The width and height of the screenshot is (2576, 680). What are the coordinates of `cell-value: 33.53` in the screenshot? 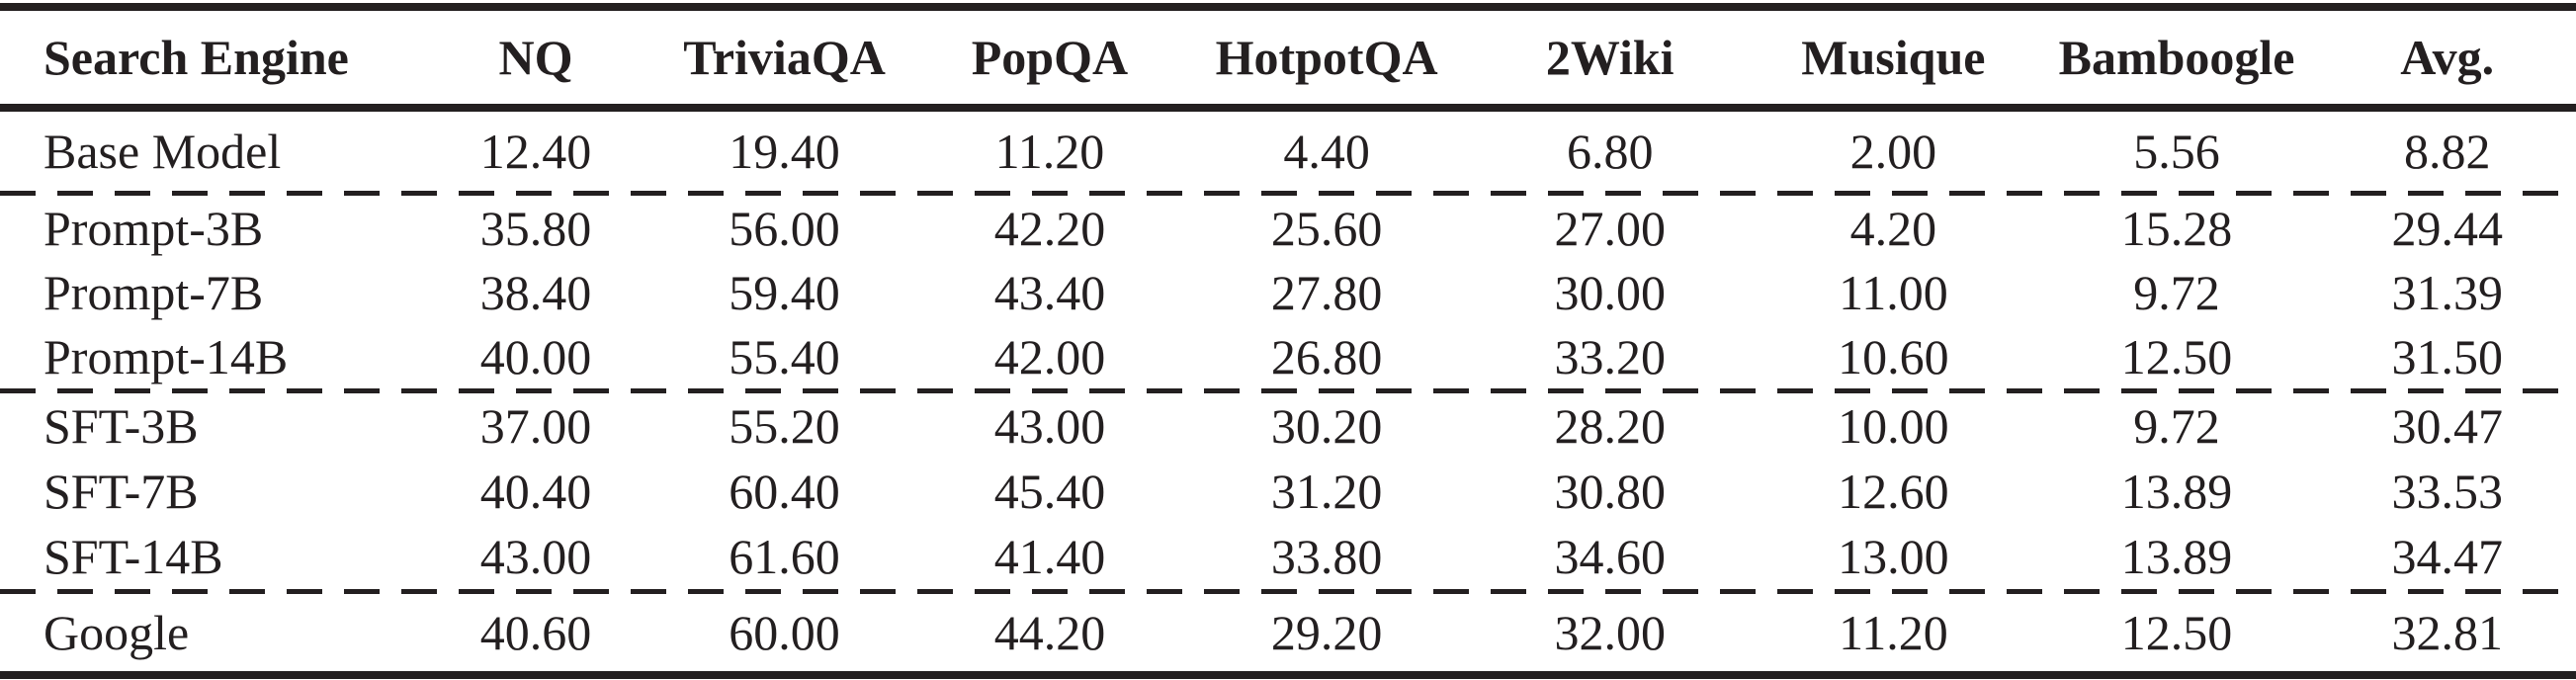 It's located at (2447, 491).